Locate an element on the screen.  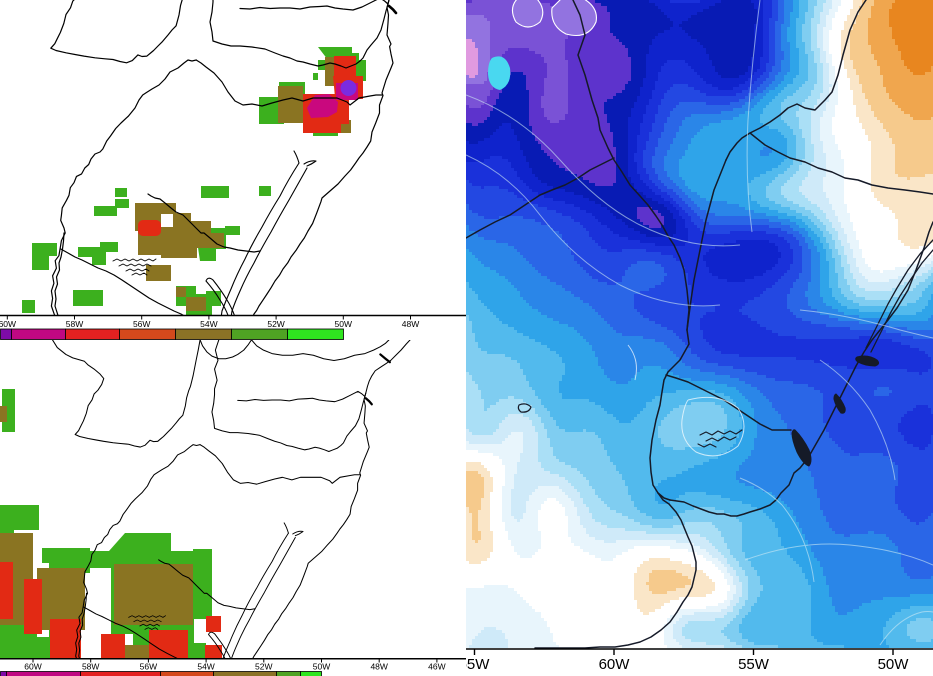
svg-text: 55W is located at coordinates (754, 664).